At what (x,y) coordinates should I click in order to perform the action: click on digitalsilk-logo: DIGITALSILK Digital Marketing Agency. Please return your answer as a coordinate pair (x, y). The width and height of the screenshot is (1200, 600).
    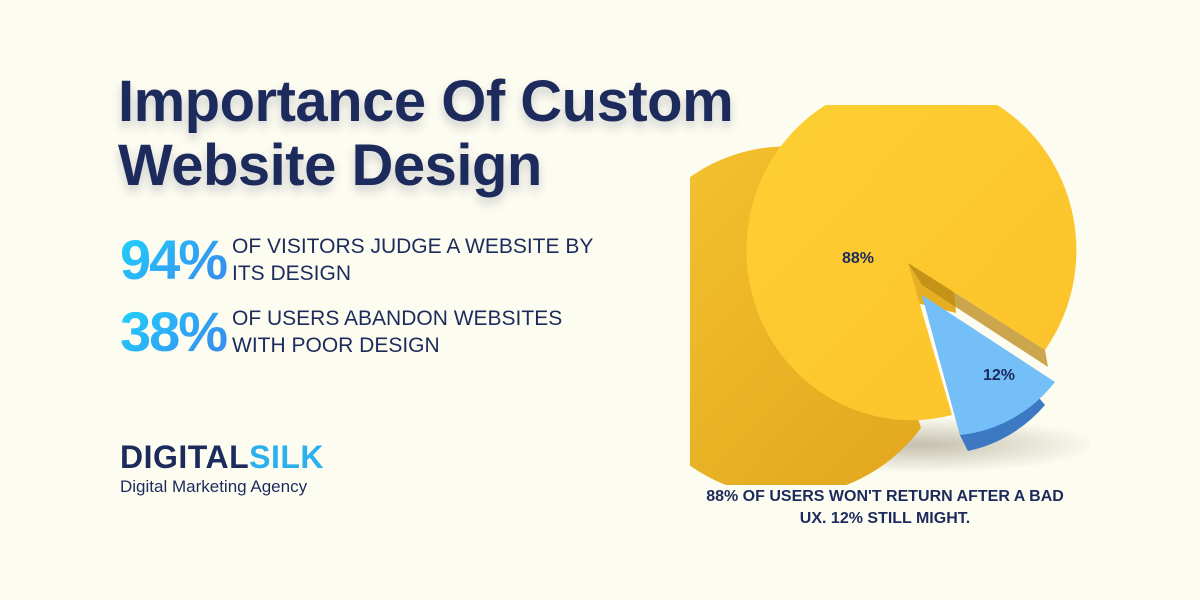
    Looking at the image, I should click on (222, 468).